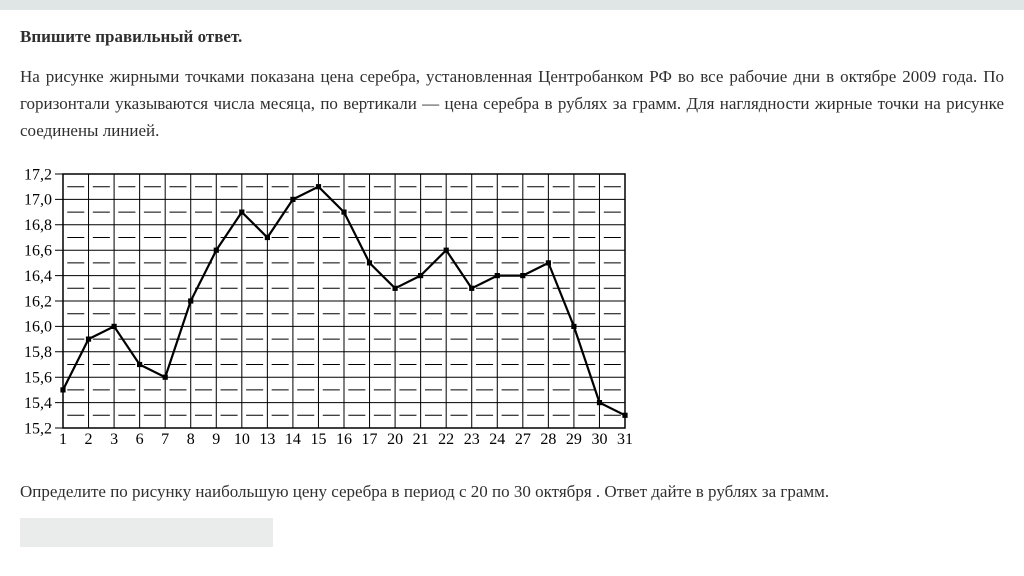 Image resolution: width=1024 pixels, height=576 pixels. I want to click on x-axis-tick-label: 7, so click(165, 439).